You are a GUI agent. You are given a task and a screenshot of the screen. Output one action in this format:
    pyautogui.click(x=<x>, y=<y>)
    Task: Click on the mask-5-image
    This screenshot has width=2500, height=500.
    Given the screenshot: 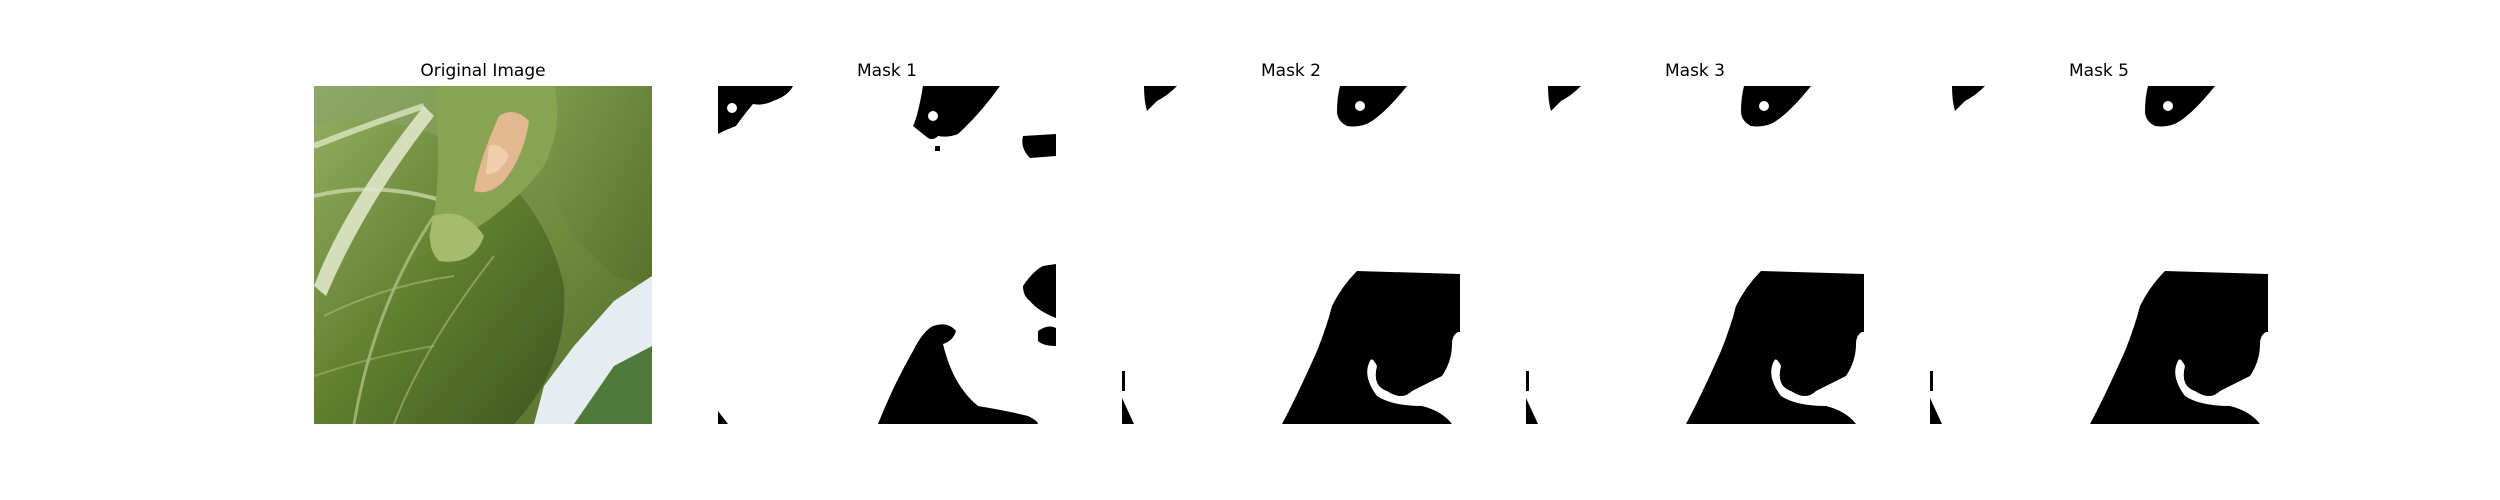 What is the action you would take?
    pyautogui.click(x=2099, y=255)
    